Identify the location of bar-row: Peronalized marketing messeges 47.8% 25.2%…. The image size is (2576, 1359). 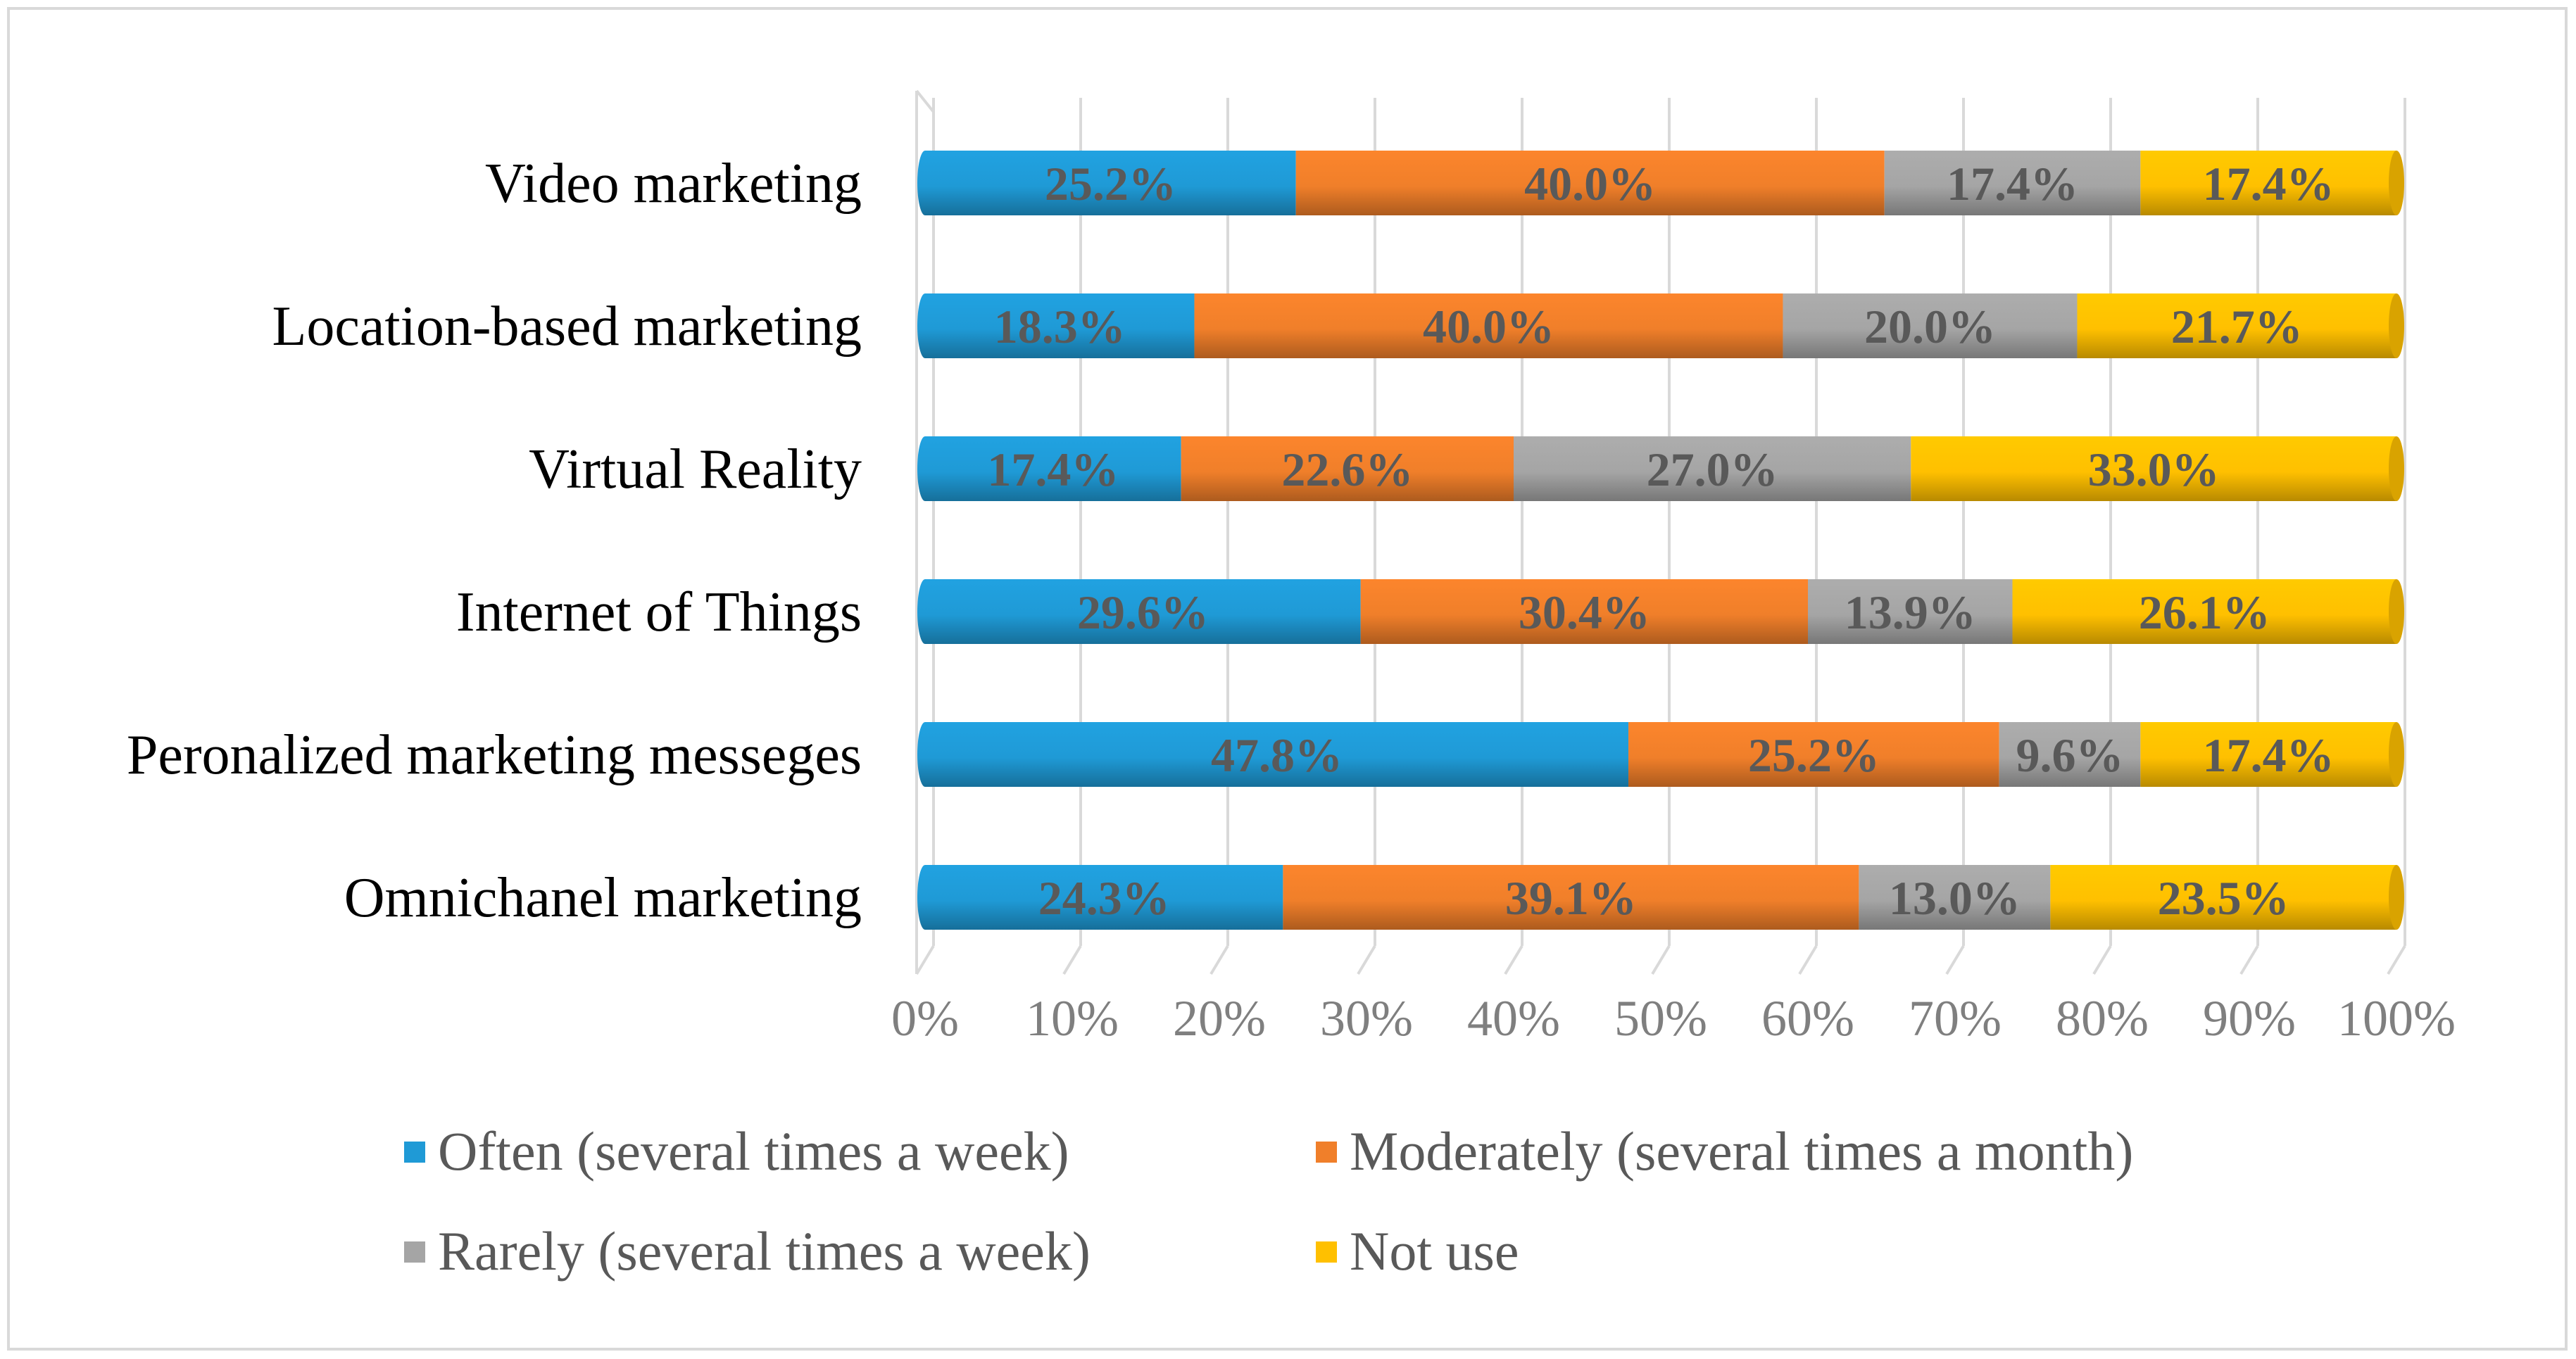
(1265, 755).